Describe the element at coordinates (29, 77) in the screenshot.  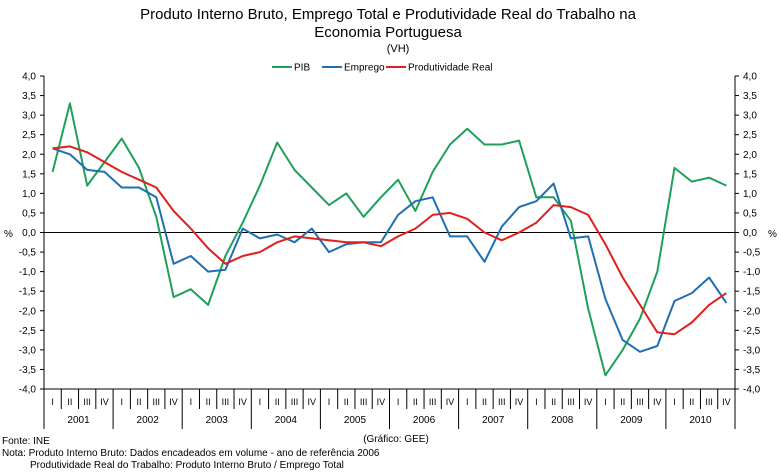
I see `y-tick-label-left: 4,0` at that location.